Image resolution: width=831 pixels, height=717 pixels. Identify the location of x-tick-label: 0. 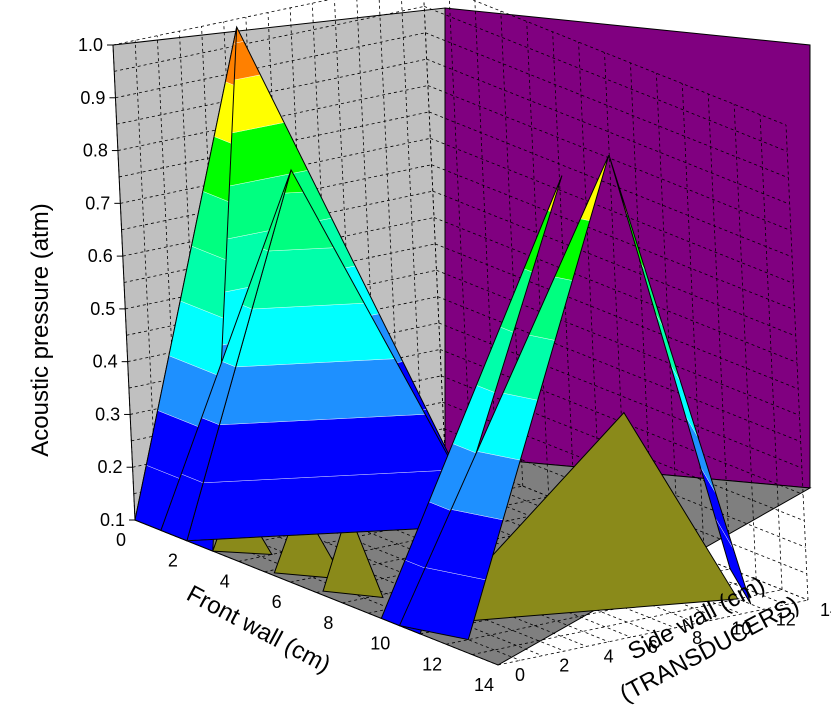
(121, 540).